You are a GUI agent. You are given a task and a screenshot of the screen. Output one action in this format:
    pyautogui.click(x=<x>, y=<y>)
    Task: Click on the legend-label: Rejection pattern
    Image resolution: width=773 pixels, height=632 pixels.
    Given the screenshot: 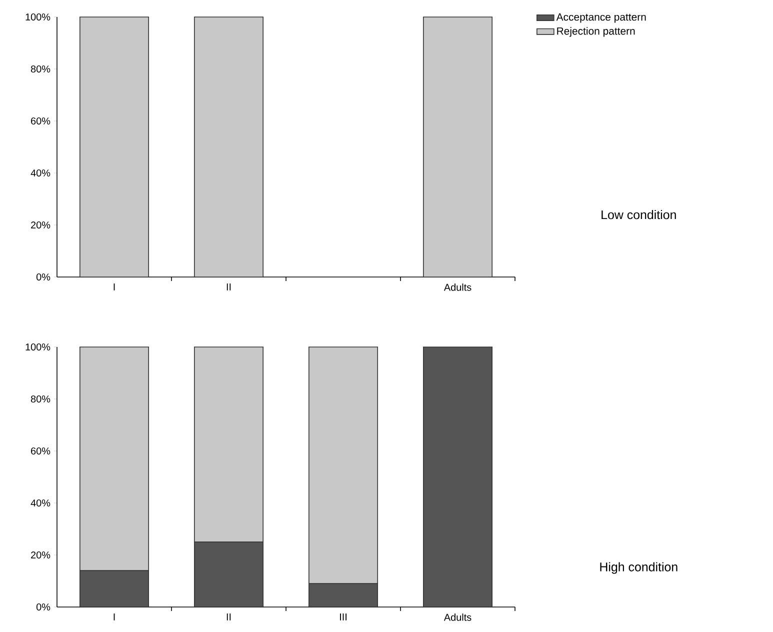 What is the action you would take?
    pyautogui.click(x=596, y=32)
    